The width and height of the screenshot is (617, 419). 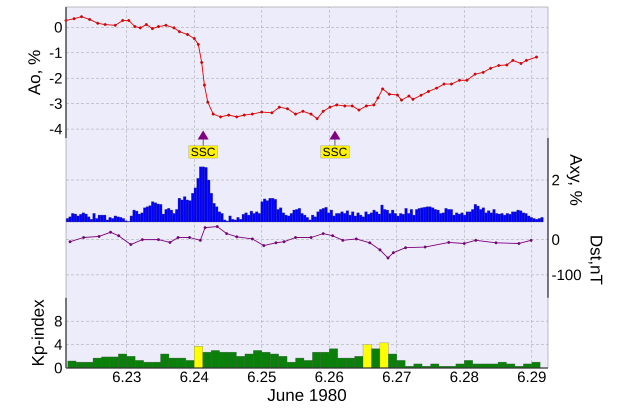 I want to click on y-tick-label: -1, so click(x=56, y=53).